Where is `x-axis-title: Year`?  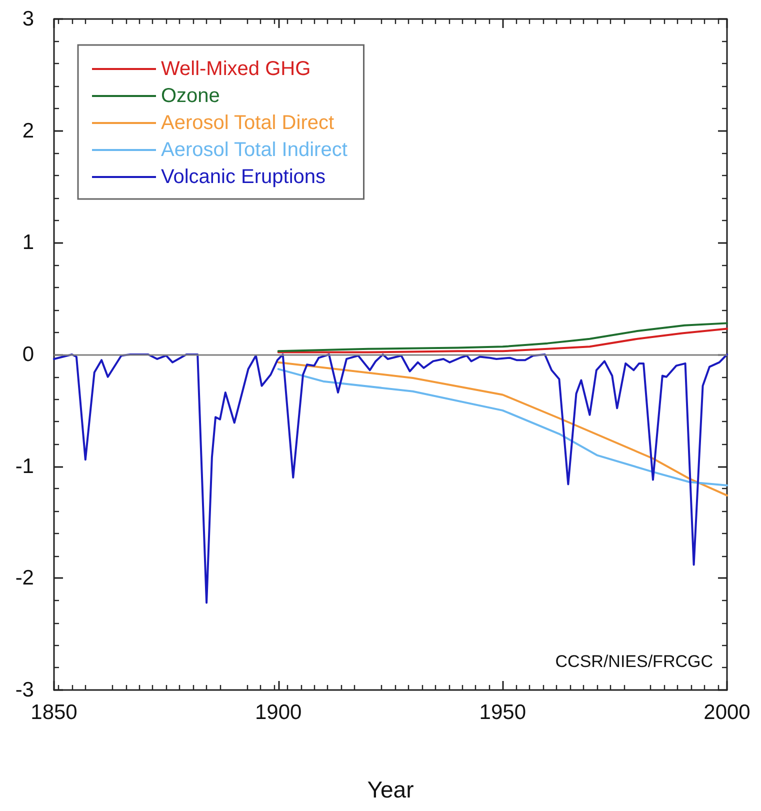
x-axis-title: Year is located at coordinates (390, 789).